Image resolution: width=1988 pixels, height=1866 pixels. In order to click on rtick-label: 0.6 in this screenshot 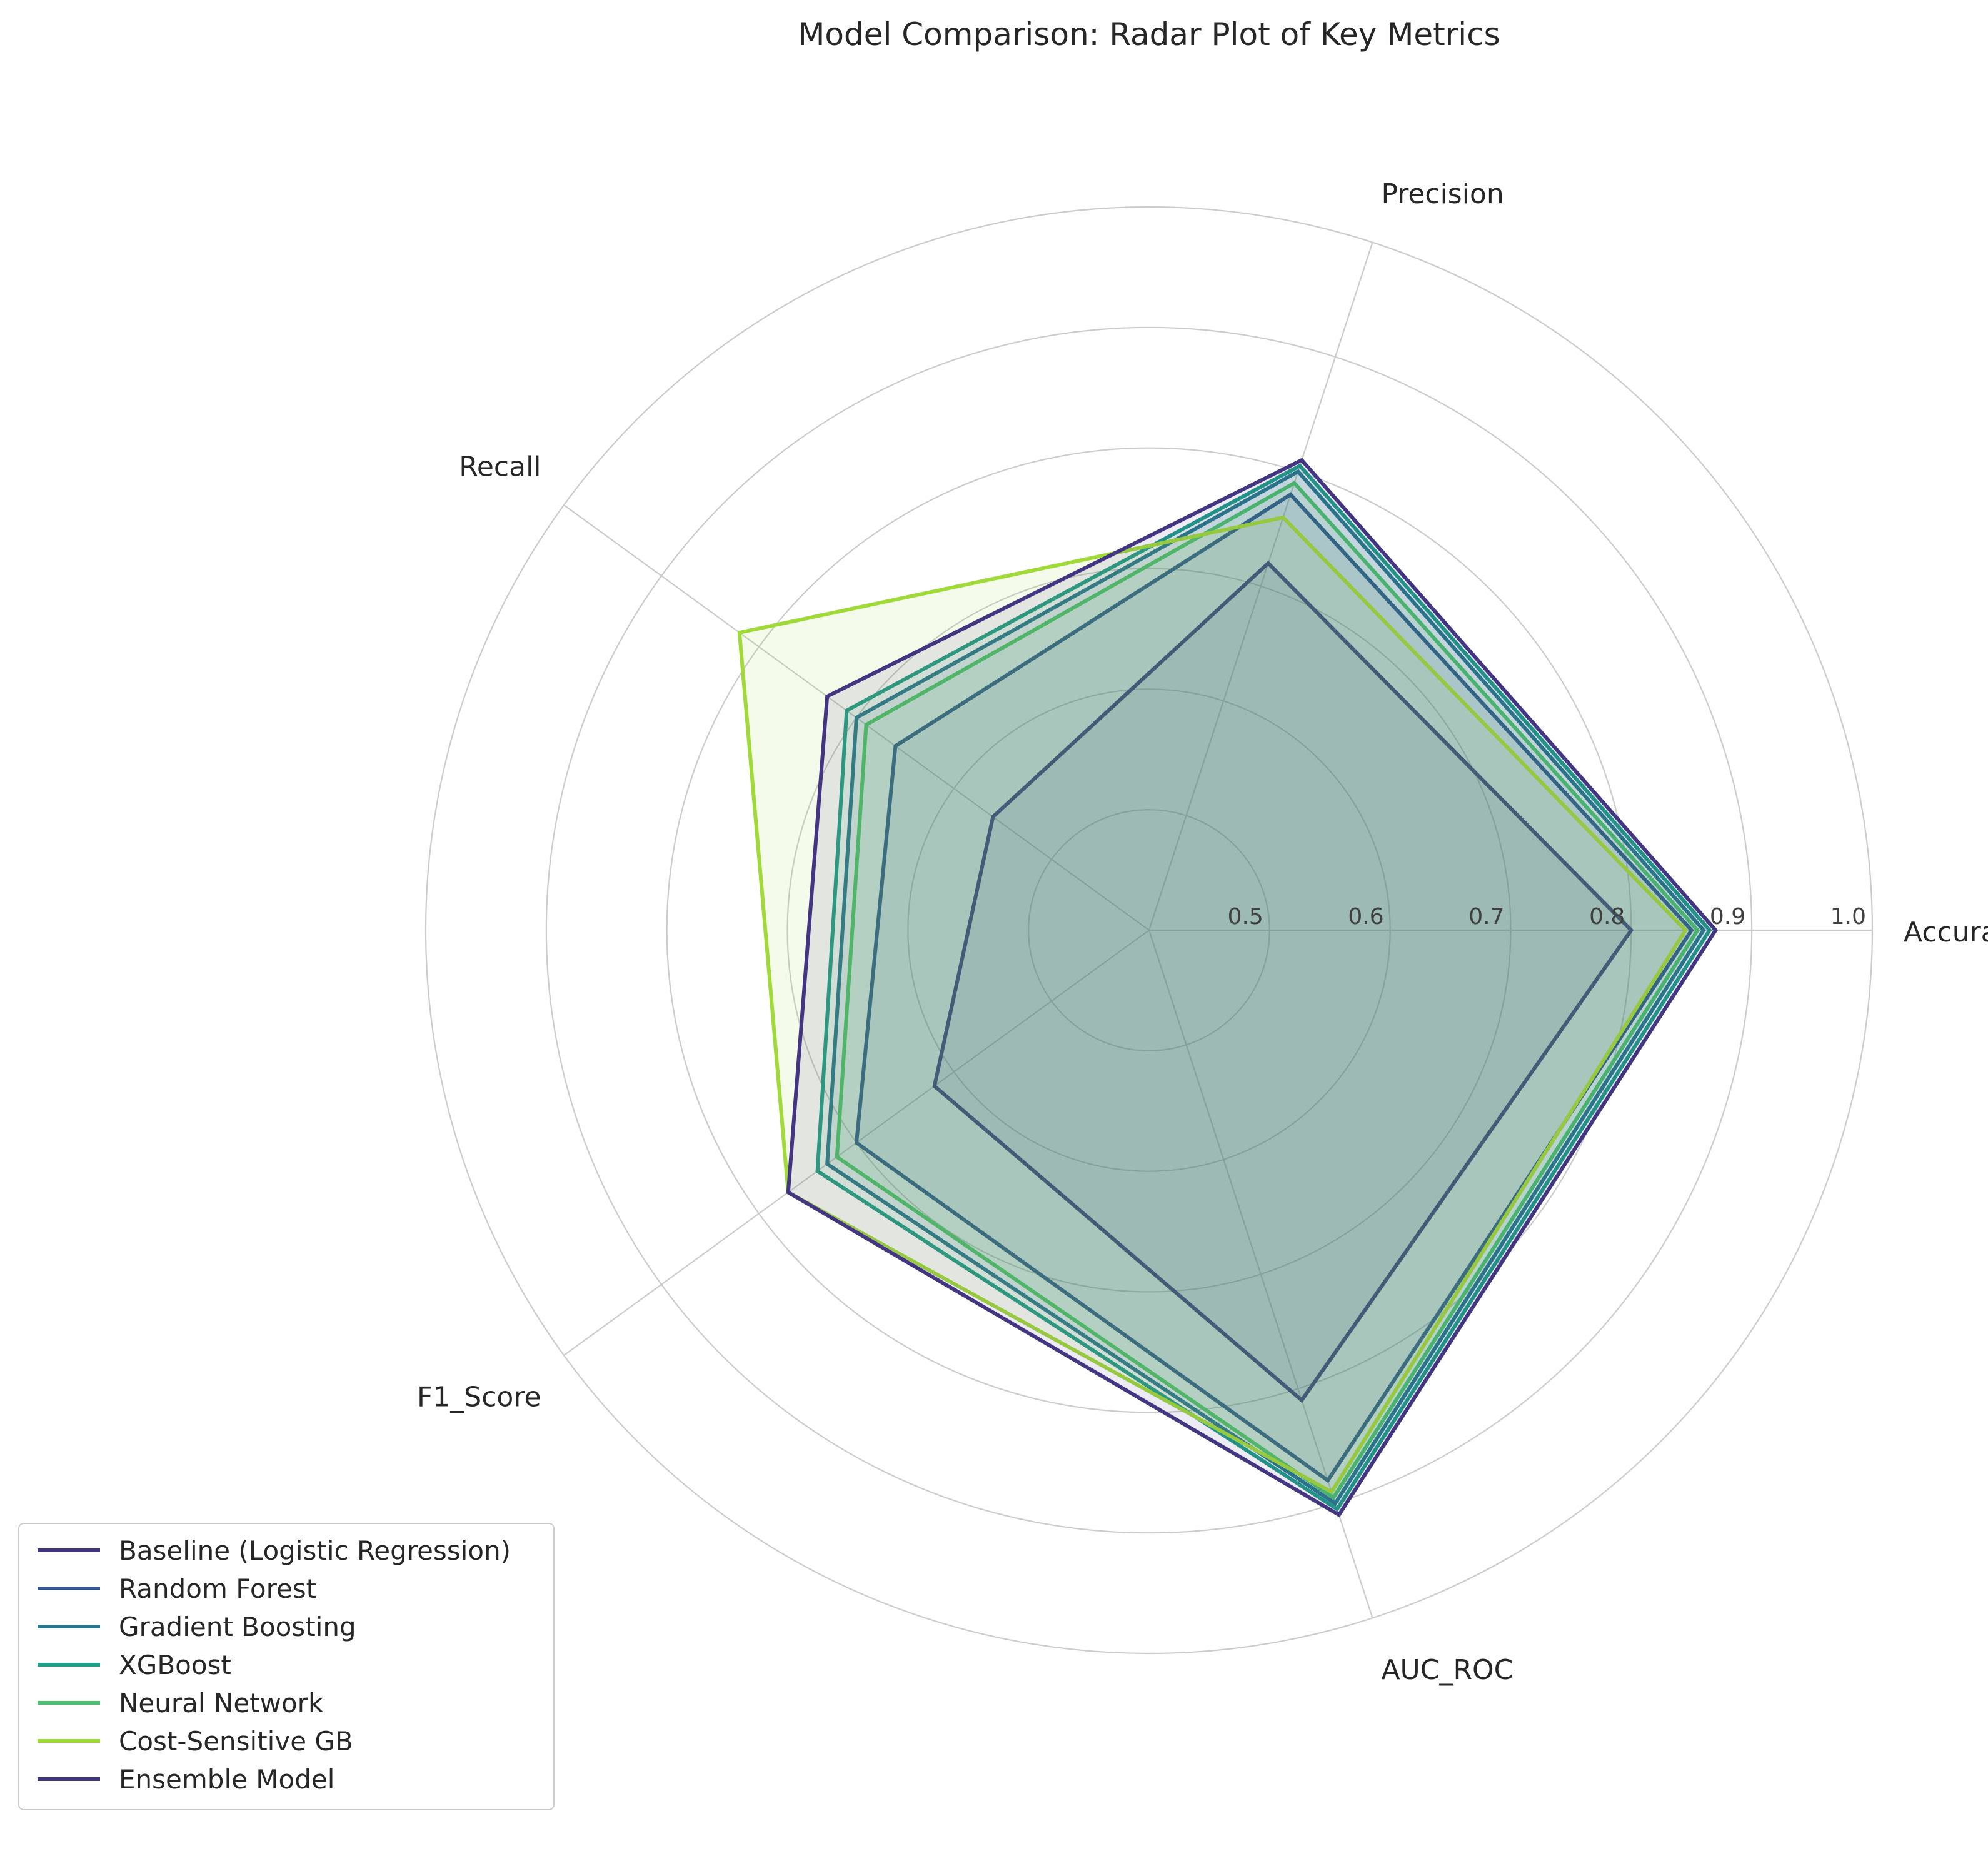, I will do `click(1365, 917)`.